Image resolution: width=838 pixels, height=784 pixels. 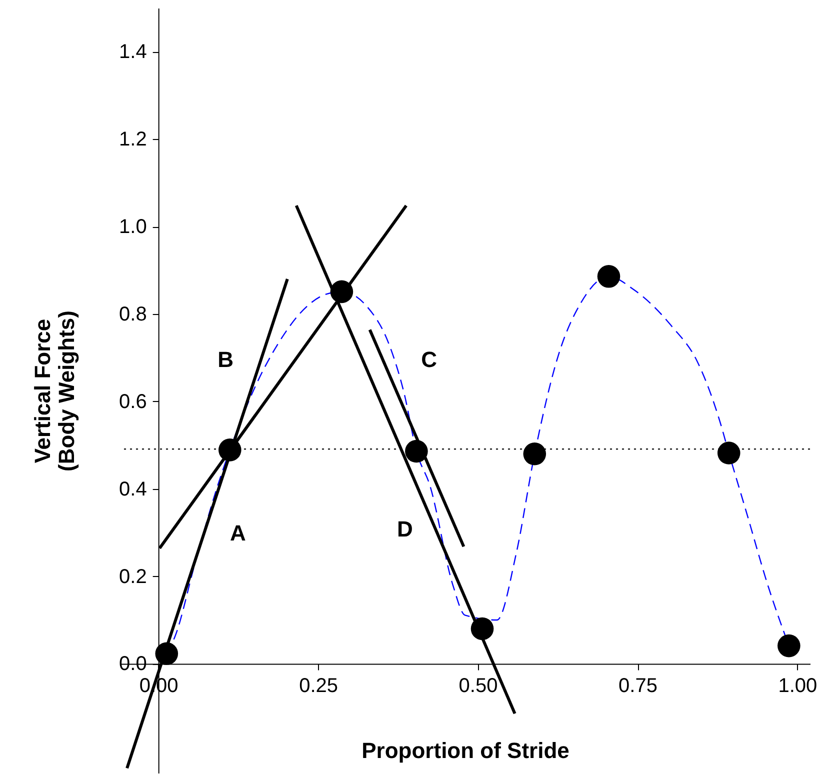 I want to click on x-tick-label: 1.00, so click(x=798, y=686).